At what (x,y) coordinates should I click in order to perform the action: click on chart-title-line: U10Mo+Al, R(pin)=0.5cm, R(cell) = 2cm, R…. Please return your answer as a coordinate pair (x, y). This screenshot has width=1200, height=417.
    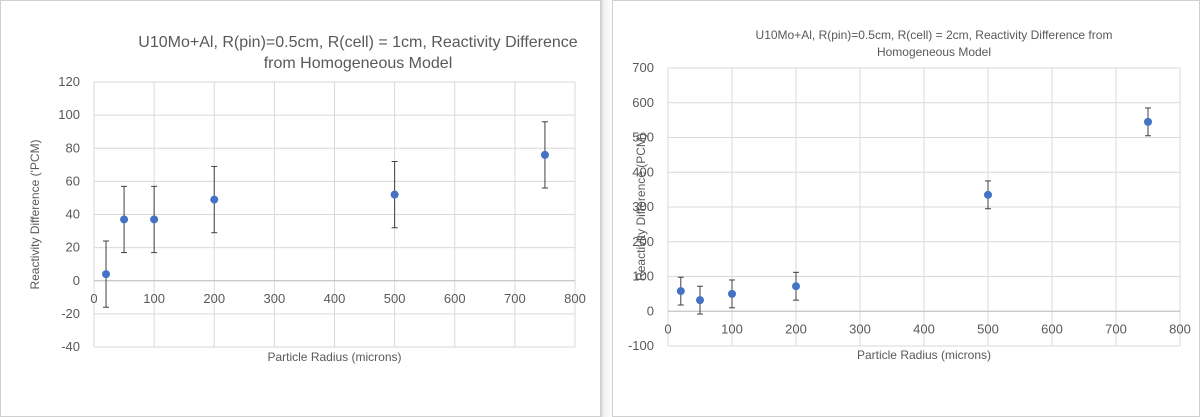
    Looking at the image, I should click on (934, 35).